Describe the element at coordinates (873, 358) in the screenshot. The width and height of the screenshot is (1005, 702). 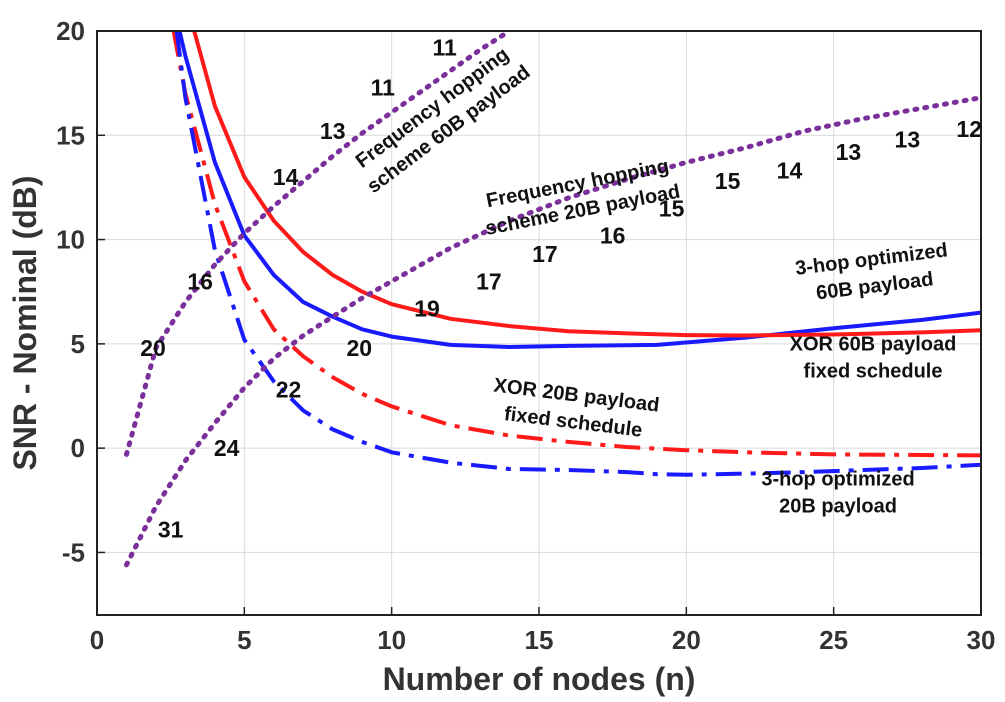
I see `annotation-2: XOR 60B payload fixed schedule` at that location.